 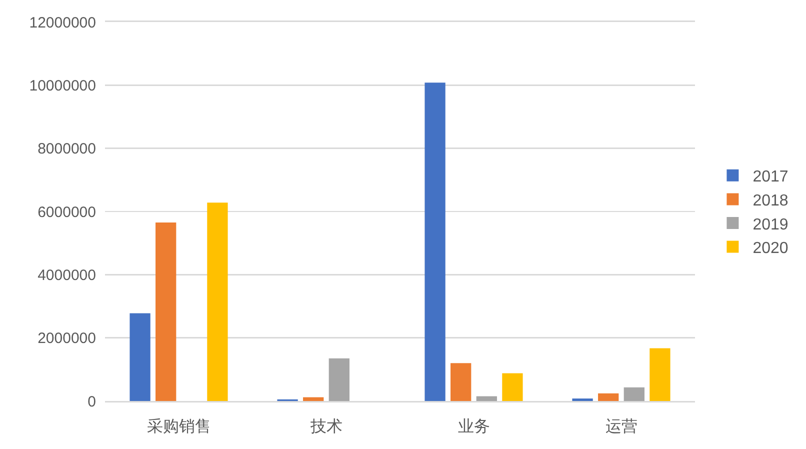 I want to click on y-tick-label: 6000000, so click(x=67, y=212).